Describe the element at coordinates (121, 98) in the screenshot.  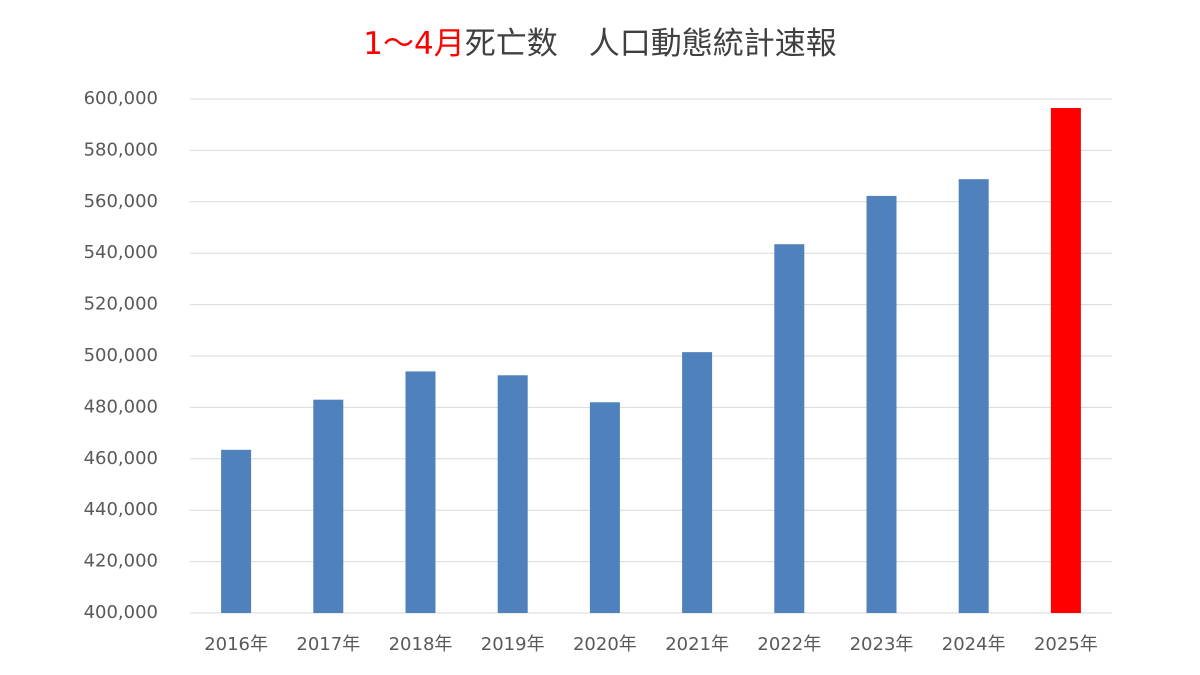
I see `y-tick-label: 600,000` at that location.